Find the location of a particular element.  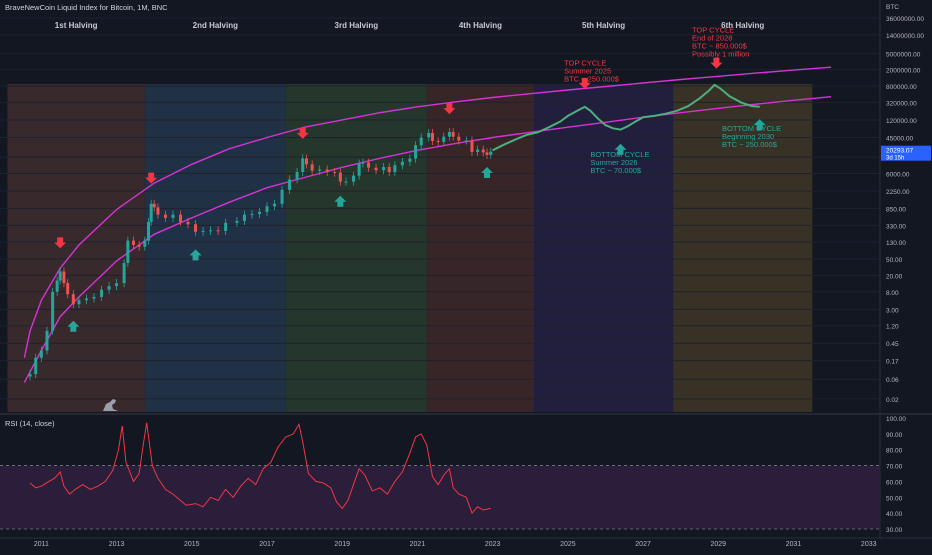

time-tick-label-2011: 2011 is located at coordinates (41, 544).